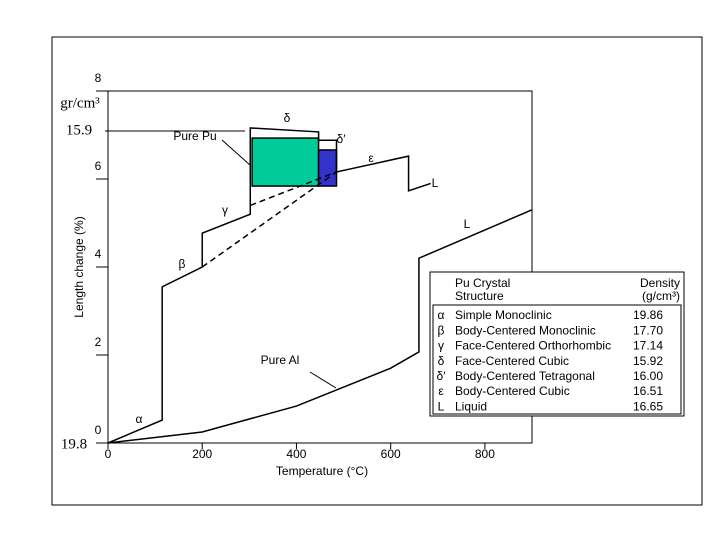 This screenshot has width=720, height=540. Describe the element at coordinates (441, 330) in the screenshot. I see `table-symbol: β` at that location.